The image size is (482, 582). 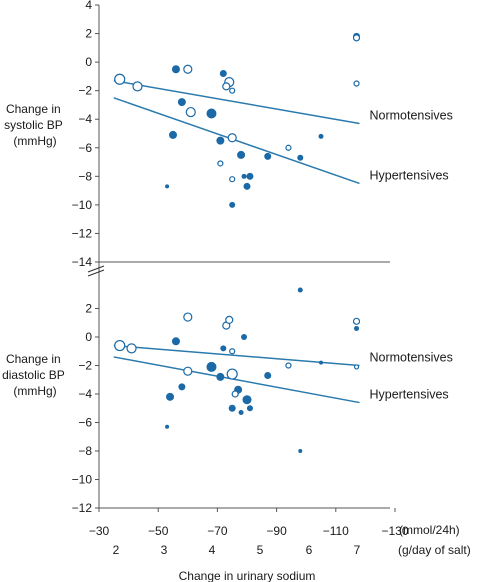 What do you see at coordinates (394, 531) in the screenshot?
I see `x-tick-label: −130` at bounding box center [394, 531].